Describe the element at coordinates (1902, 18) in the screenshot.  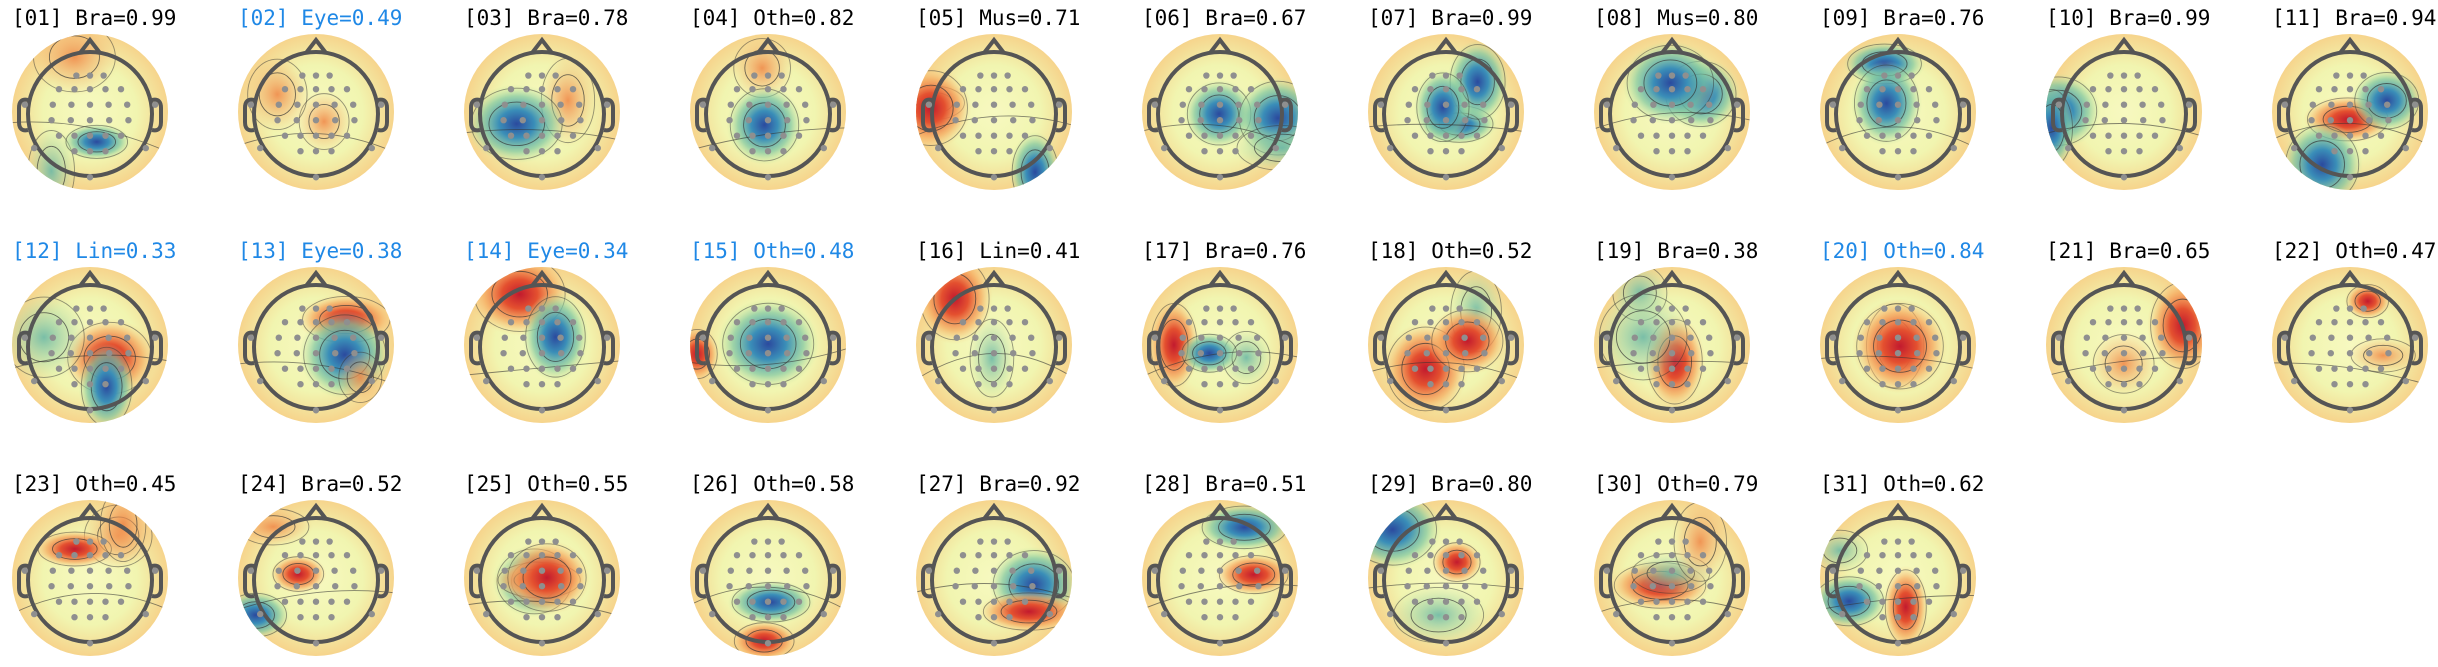
I see `component-title: [09] Bra=0.76` at that location.